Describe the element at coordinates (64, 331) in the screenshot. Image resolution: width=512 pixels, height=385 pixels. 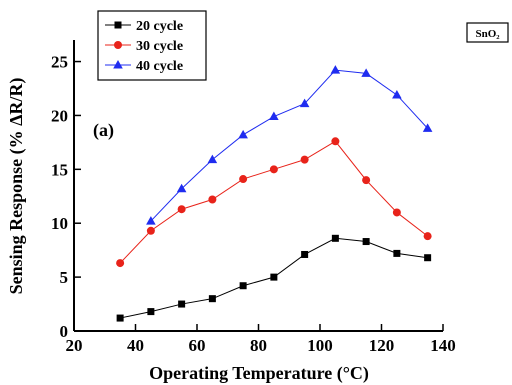
I see `y-tick-label-0: 0` at that location.